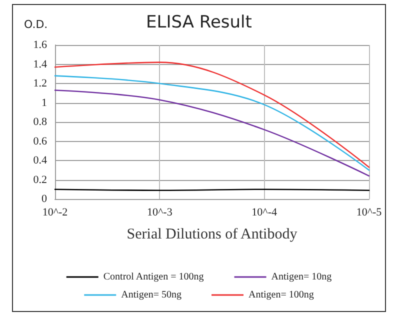 Image resolution: width=400 pixels, height=323 pixels. What do you see at coordinates (40, 141) in the screenshot?
I see `y-tick-label: 0.6` at bounding box center [40, 141].